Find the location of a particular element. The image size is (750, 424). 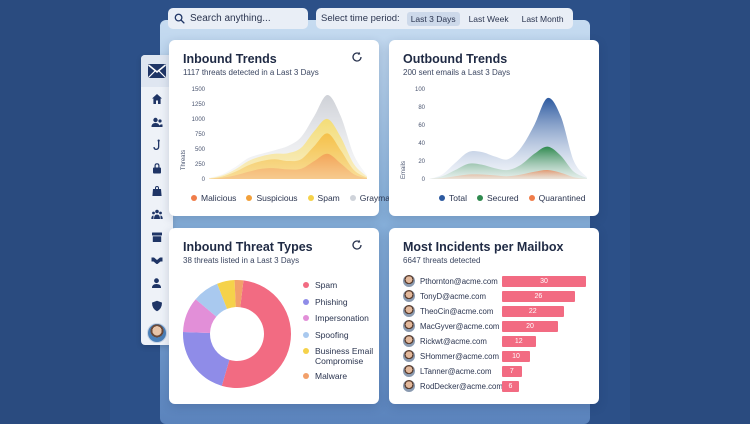

sidebar-item-groups is located at coordinates (157, 213).